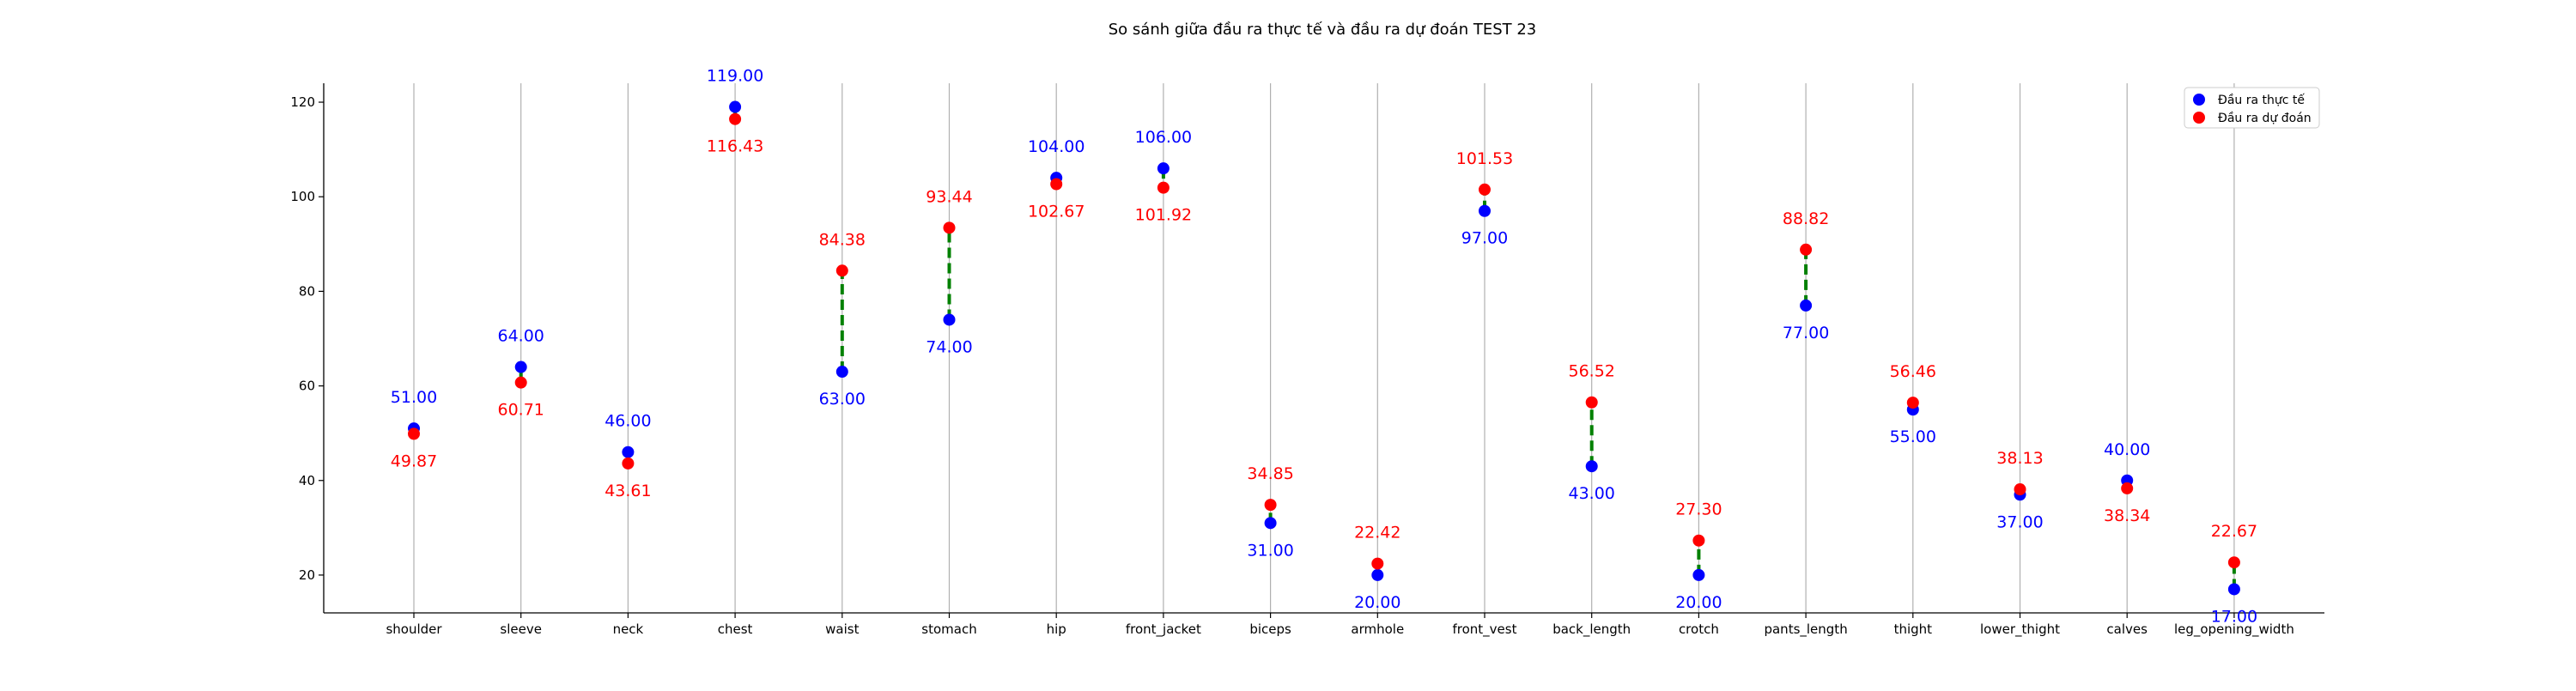  I want to click on y-tick-label: 100, so click(302, 196).